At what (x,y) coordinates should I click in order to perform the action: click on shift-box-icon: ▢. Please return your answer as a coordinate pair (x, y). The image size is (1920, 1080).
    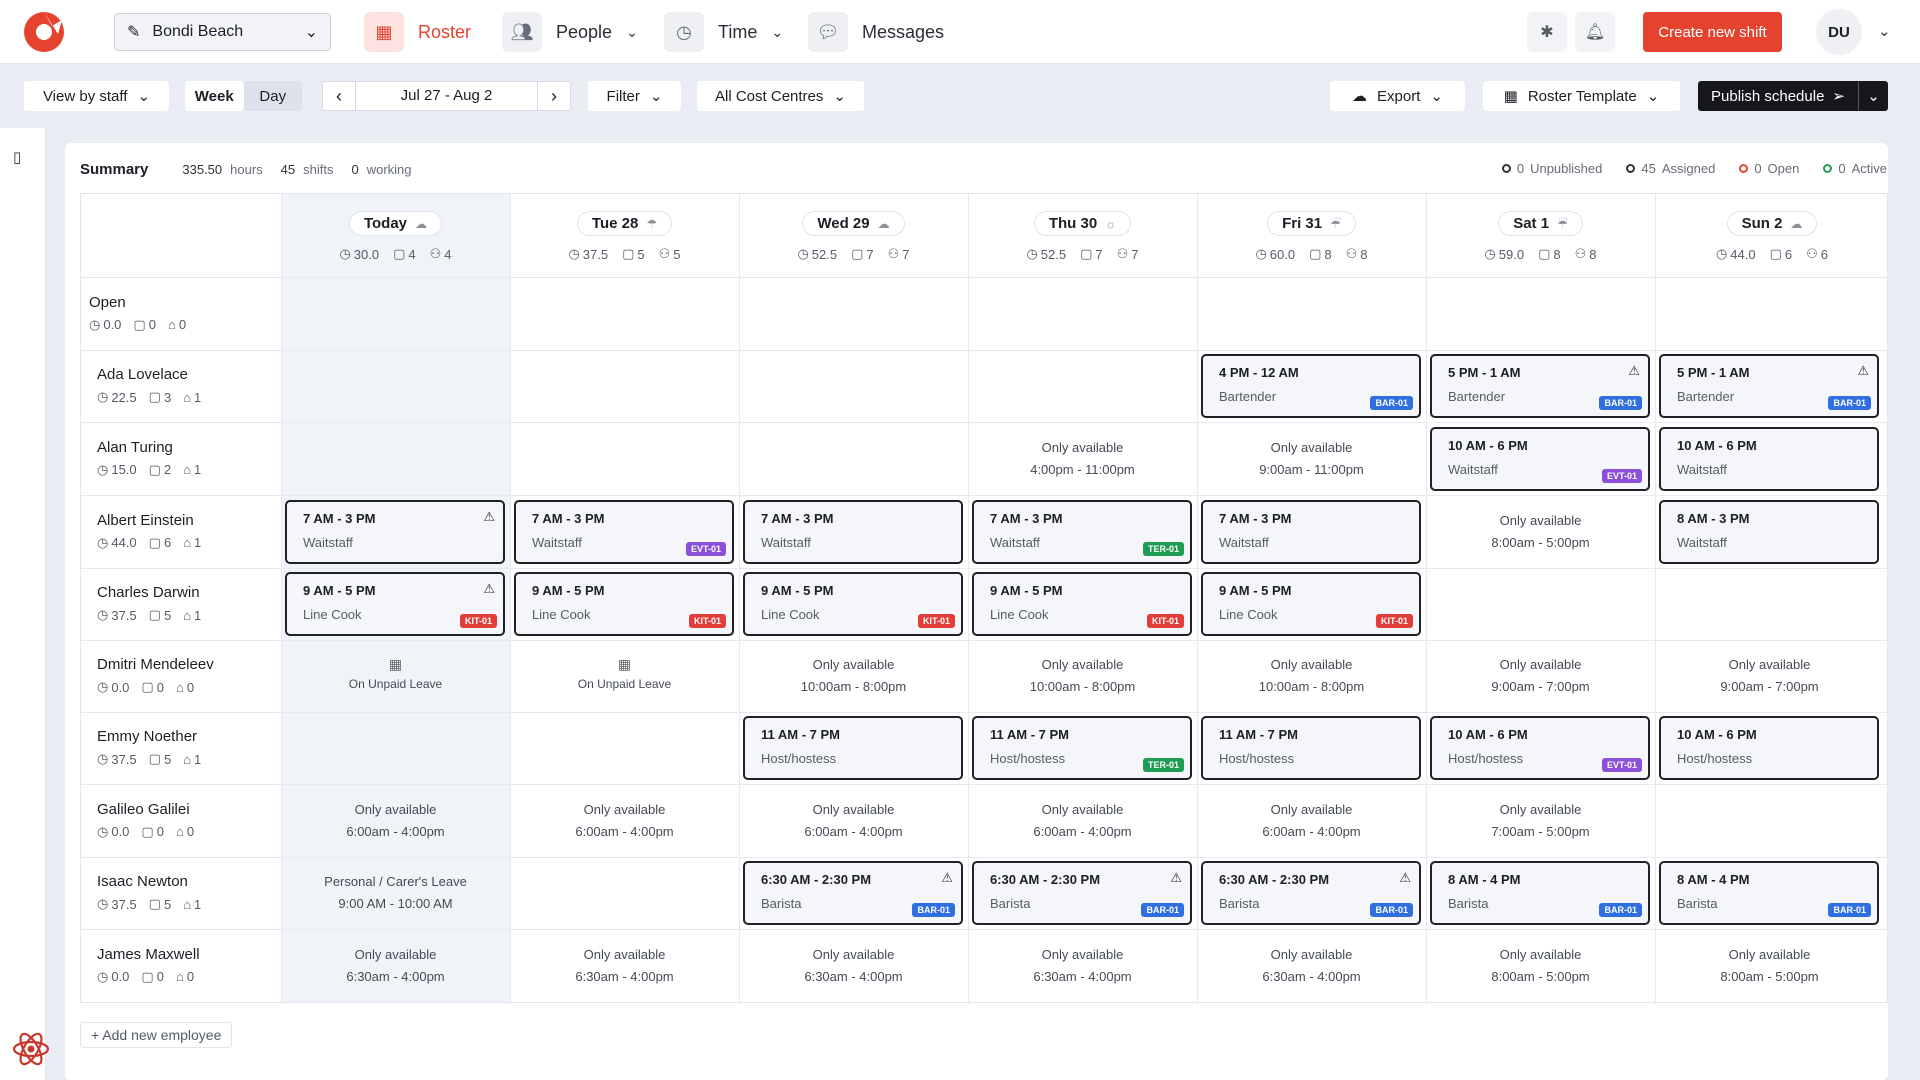
    Looking at the image, I should click on (147, 976).